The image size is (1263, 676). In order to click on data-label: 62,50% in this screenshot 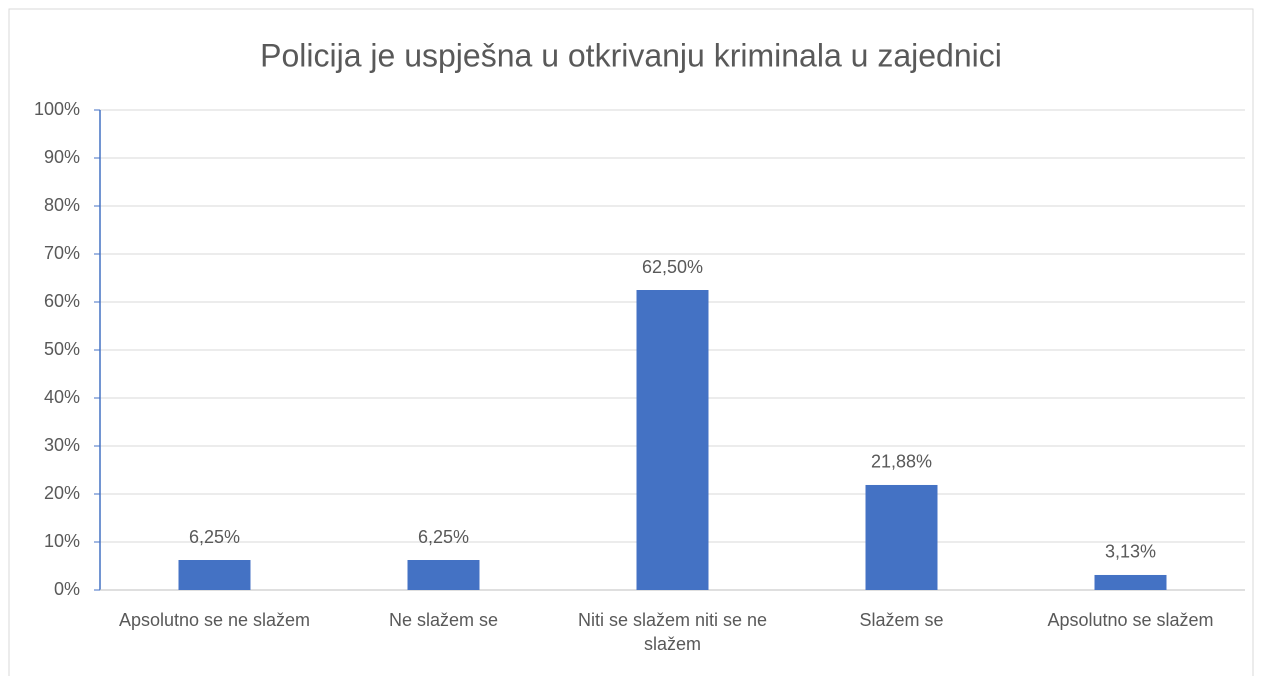, I will do `click(672, 267)`.